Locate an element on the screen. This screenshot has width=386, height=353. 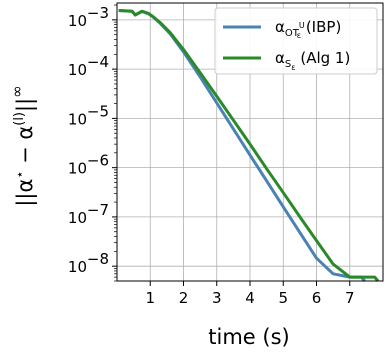
y-axis-label-minus: − α is located at coordinates (25, 148).